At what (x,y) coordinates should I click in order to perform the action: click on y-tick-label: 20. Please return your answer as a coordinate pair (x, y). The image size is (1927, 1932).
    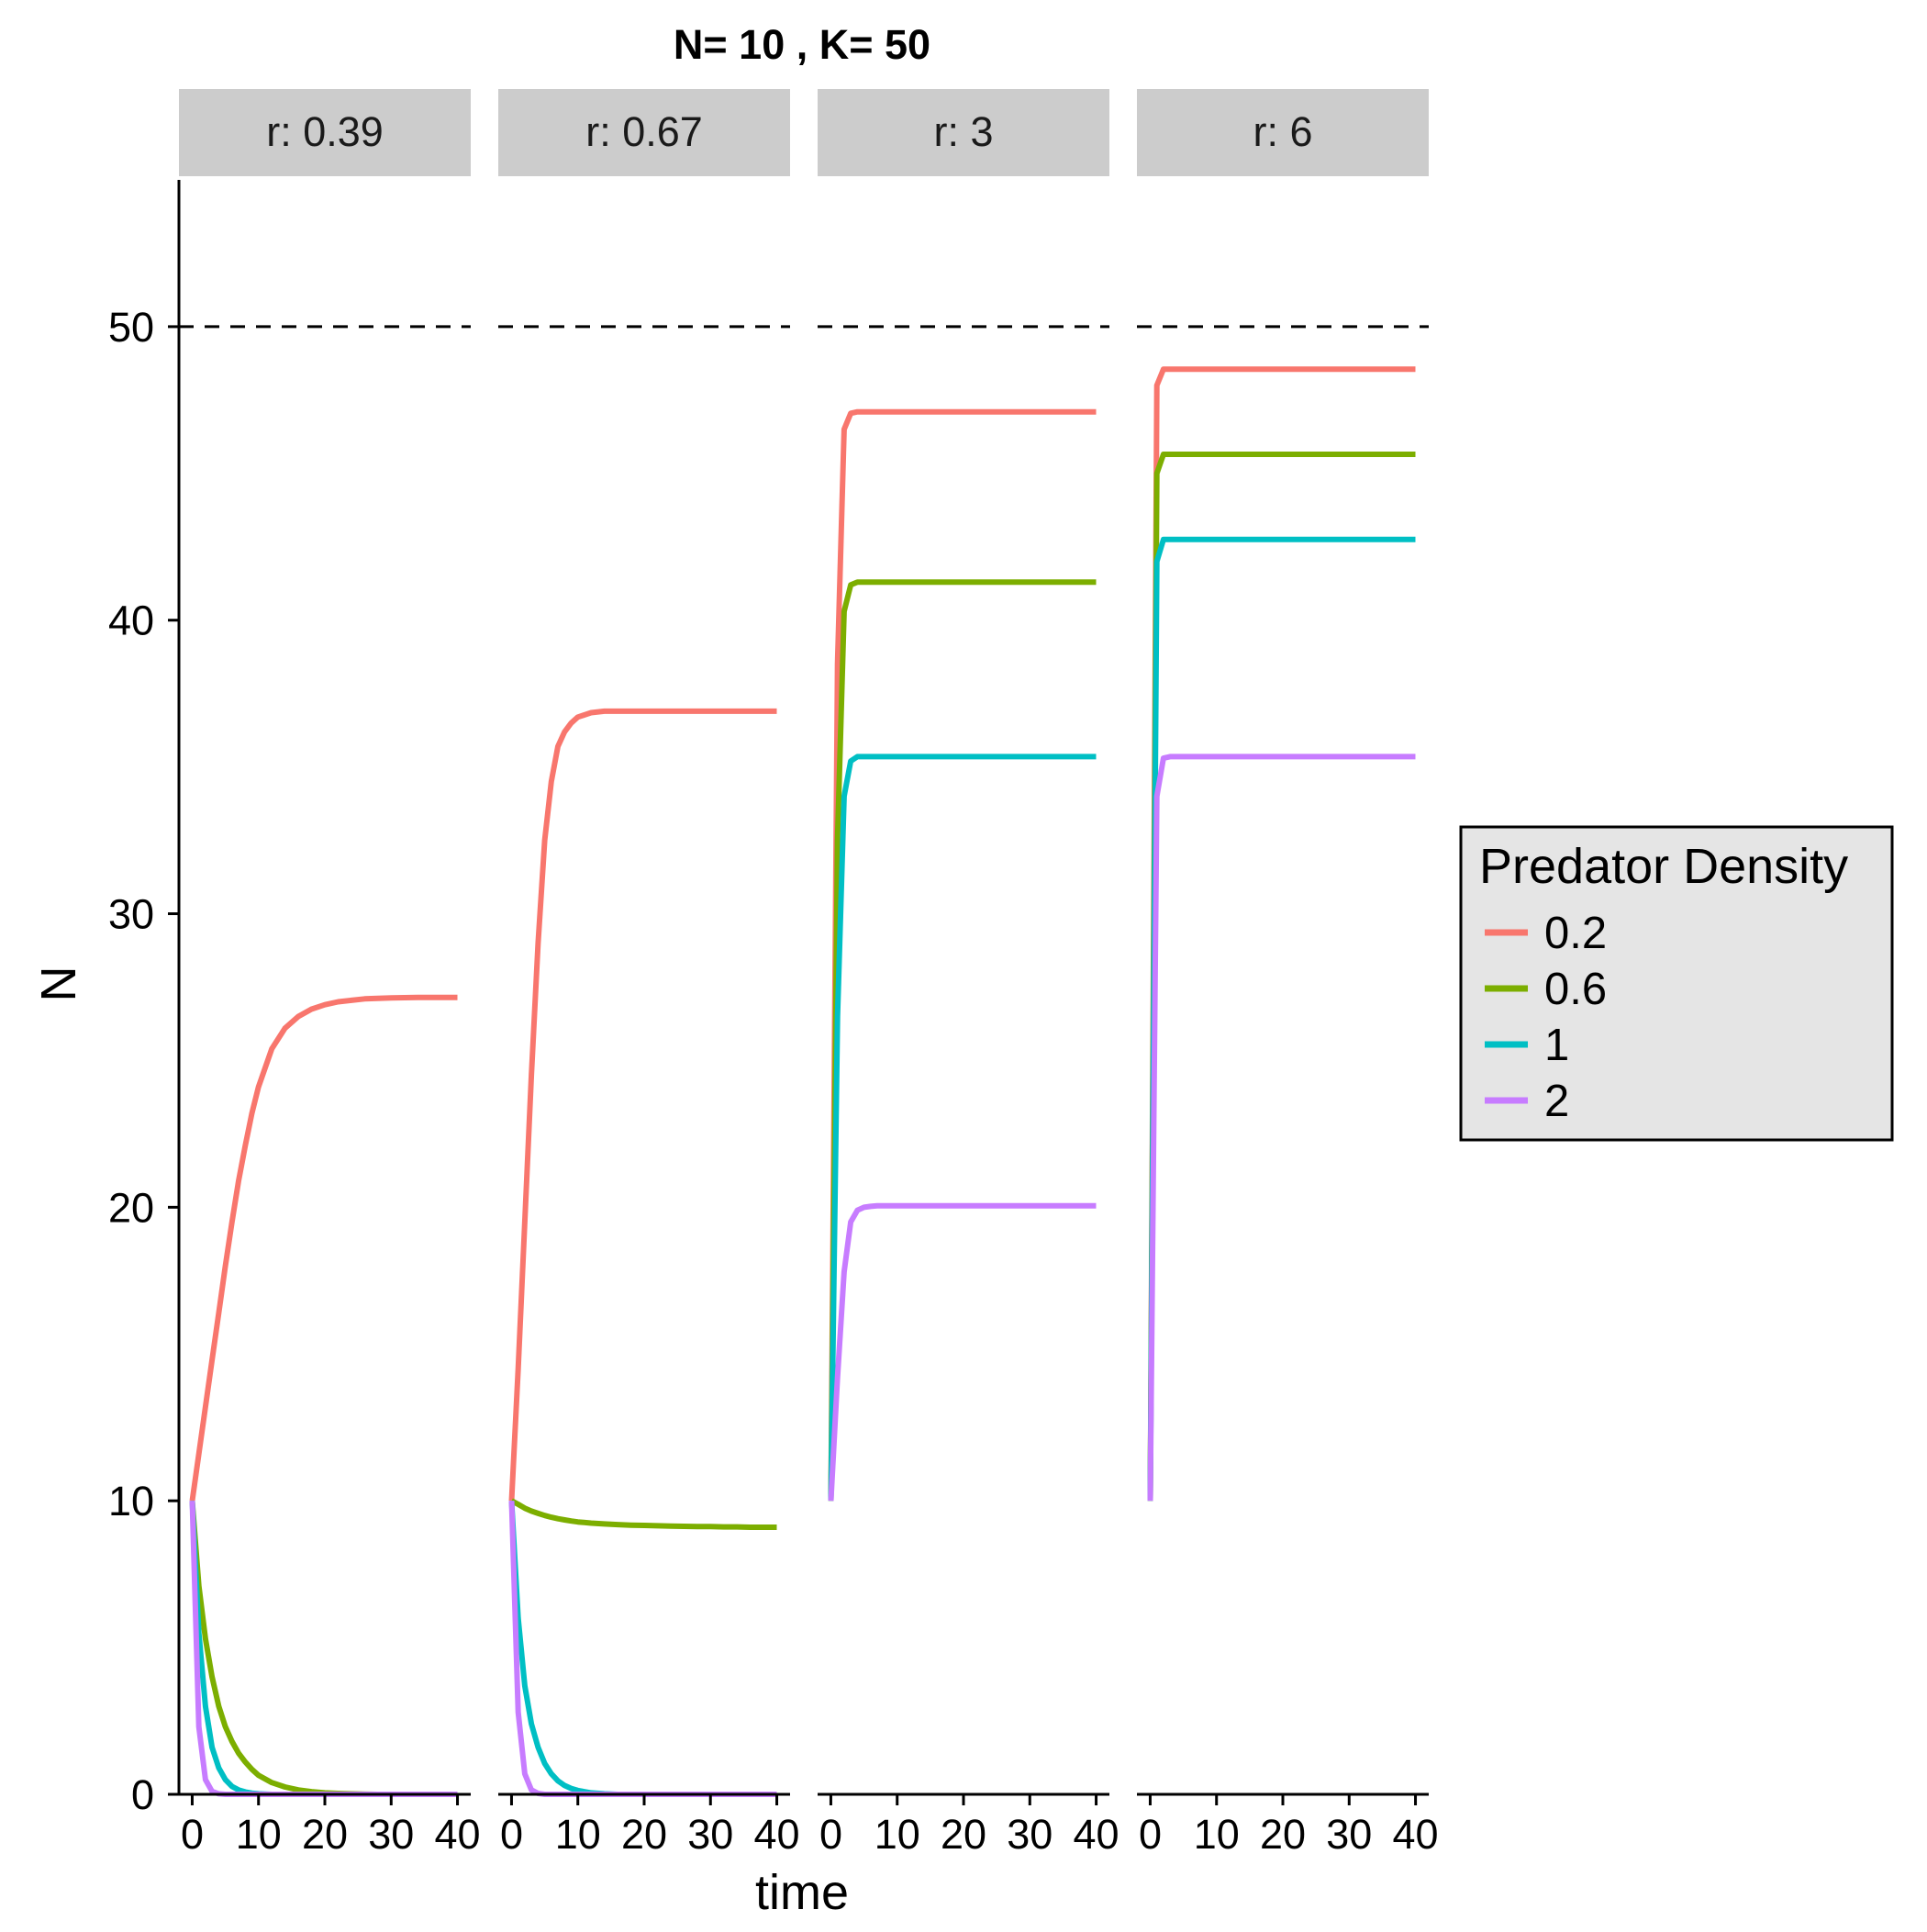
    Looking at the image, I should click on (131, 1207).